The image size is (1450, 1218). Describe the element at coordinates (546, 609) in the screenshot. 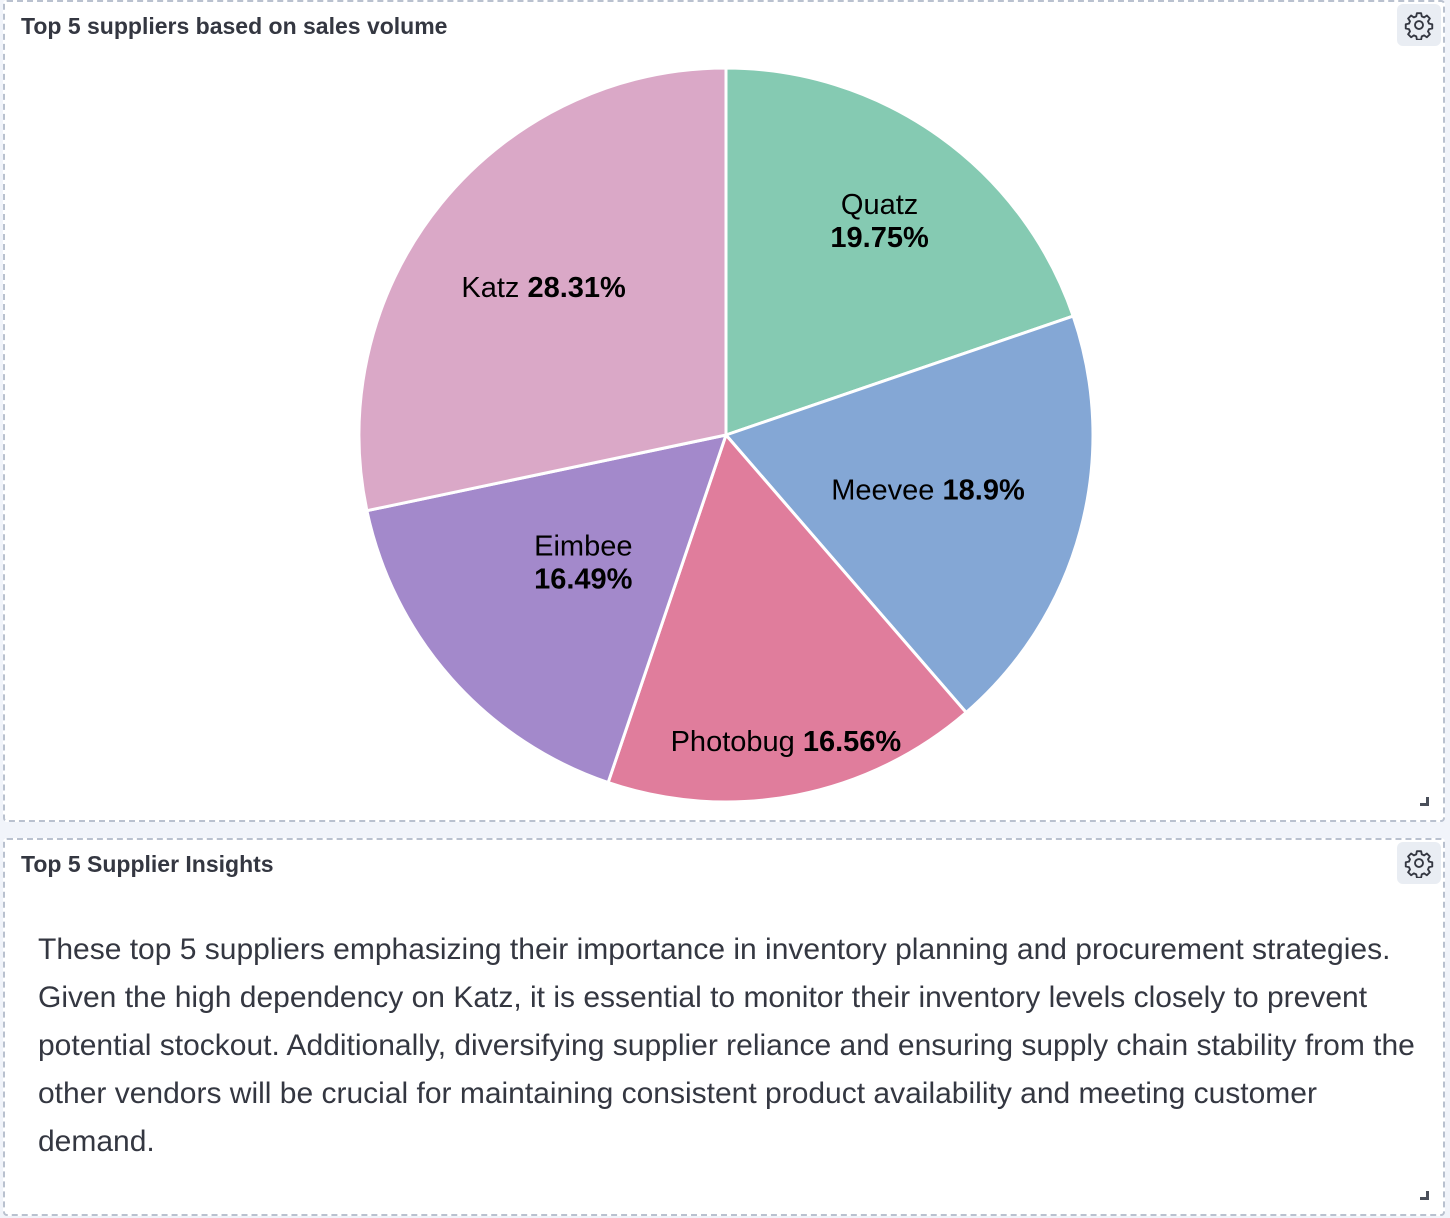

I see `pie-slice-eimbee` at that location.